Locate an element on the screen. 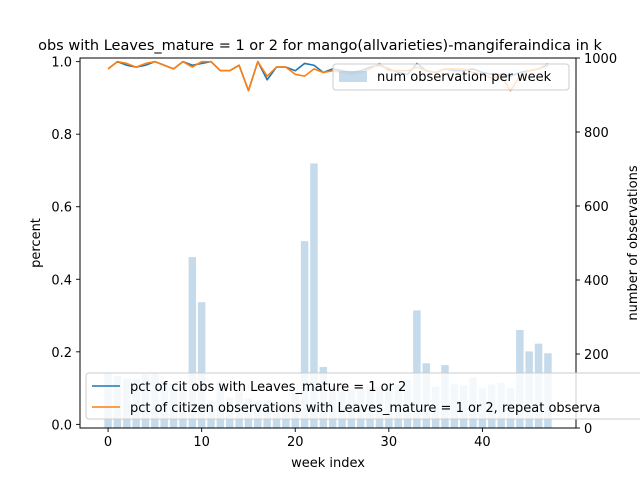 This screenshot has width=640, height=480. y2-tick-label-800: 800 is located at coordinates (596, 133).